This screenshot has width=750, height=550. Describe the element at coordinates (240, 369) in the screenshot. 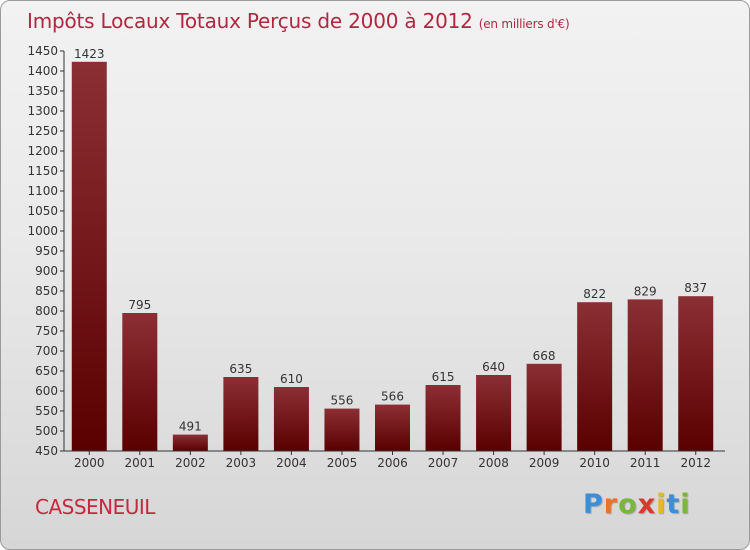

I see `bar-value-label: 635` at that location.